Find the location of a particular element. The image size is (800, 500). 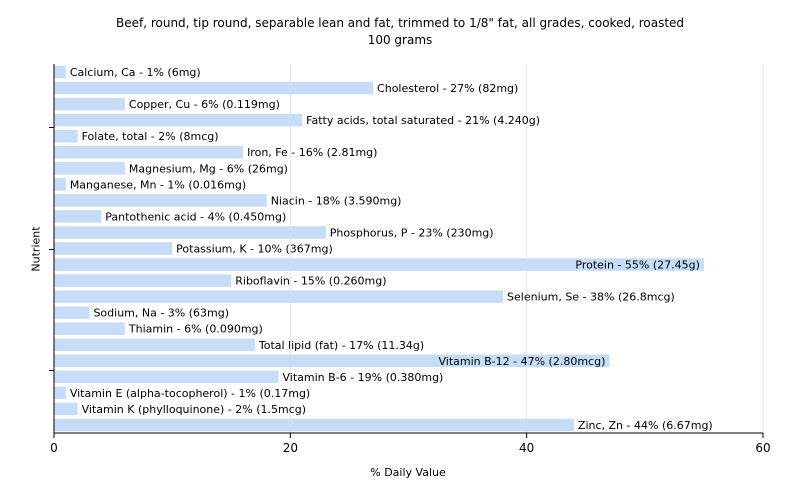

bar-label: Vitamin B-12 - 47% (2.80mcg) is located at coordinates (522, 361).